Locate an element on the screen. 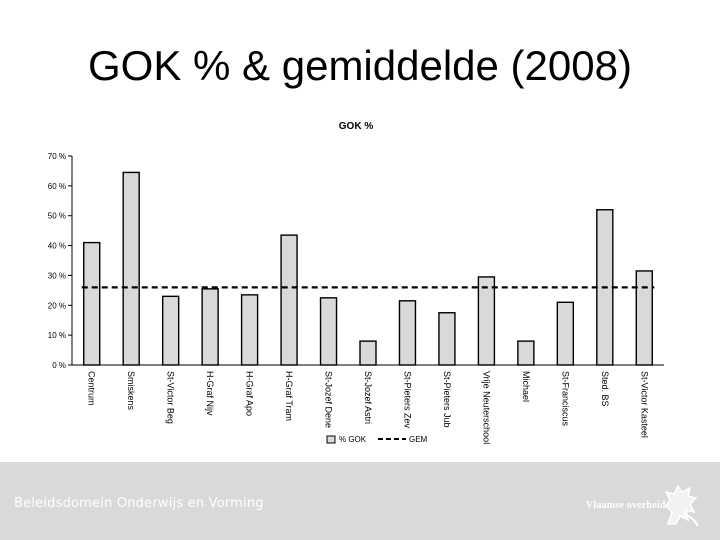  legend-swatch-bar is located at coordinates (331, 439).